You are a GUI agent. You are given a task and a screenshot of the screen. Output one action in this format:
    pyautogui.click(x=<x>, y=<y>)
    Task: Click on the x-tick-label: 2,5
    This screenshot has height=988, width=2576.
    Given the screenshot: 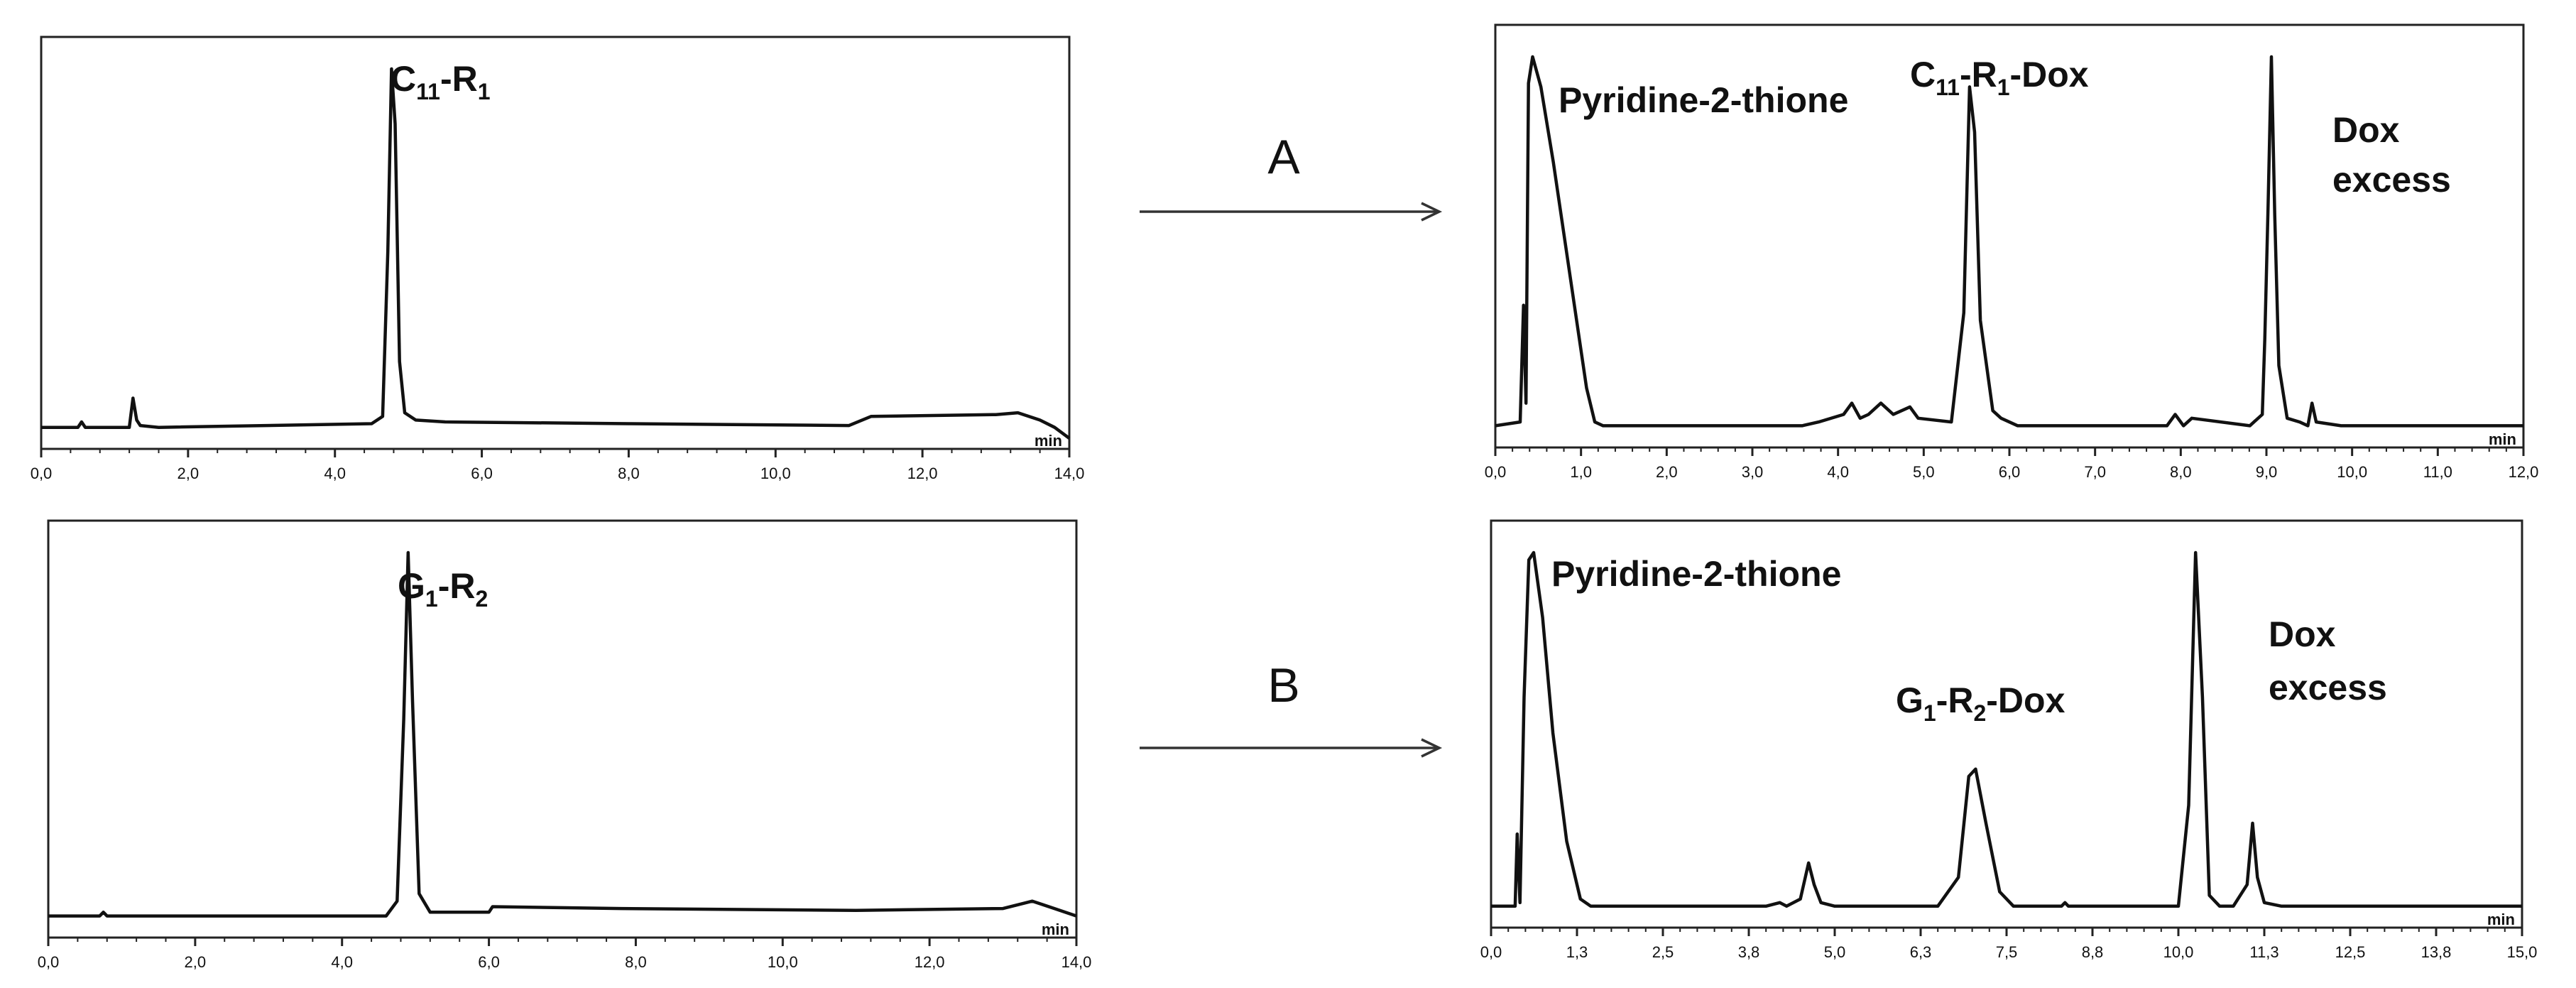 What is the action you would take?
    pyautogui.click(x=1663, y=952)
    